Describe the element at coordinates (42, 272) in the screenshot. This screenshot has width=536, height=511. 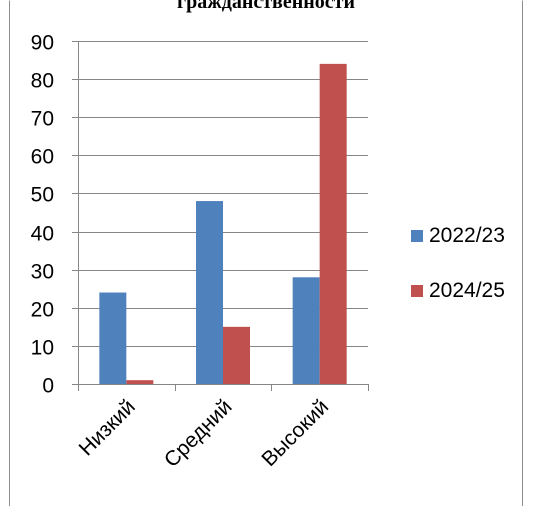
I see `y-tick-label: 30` at that location.